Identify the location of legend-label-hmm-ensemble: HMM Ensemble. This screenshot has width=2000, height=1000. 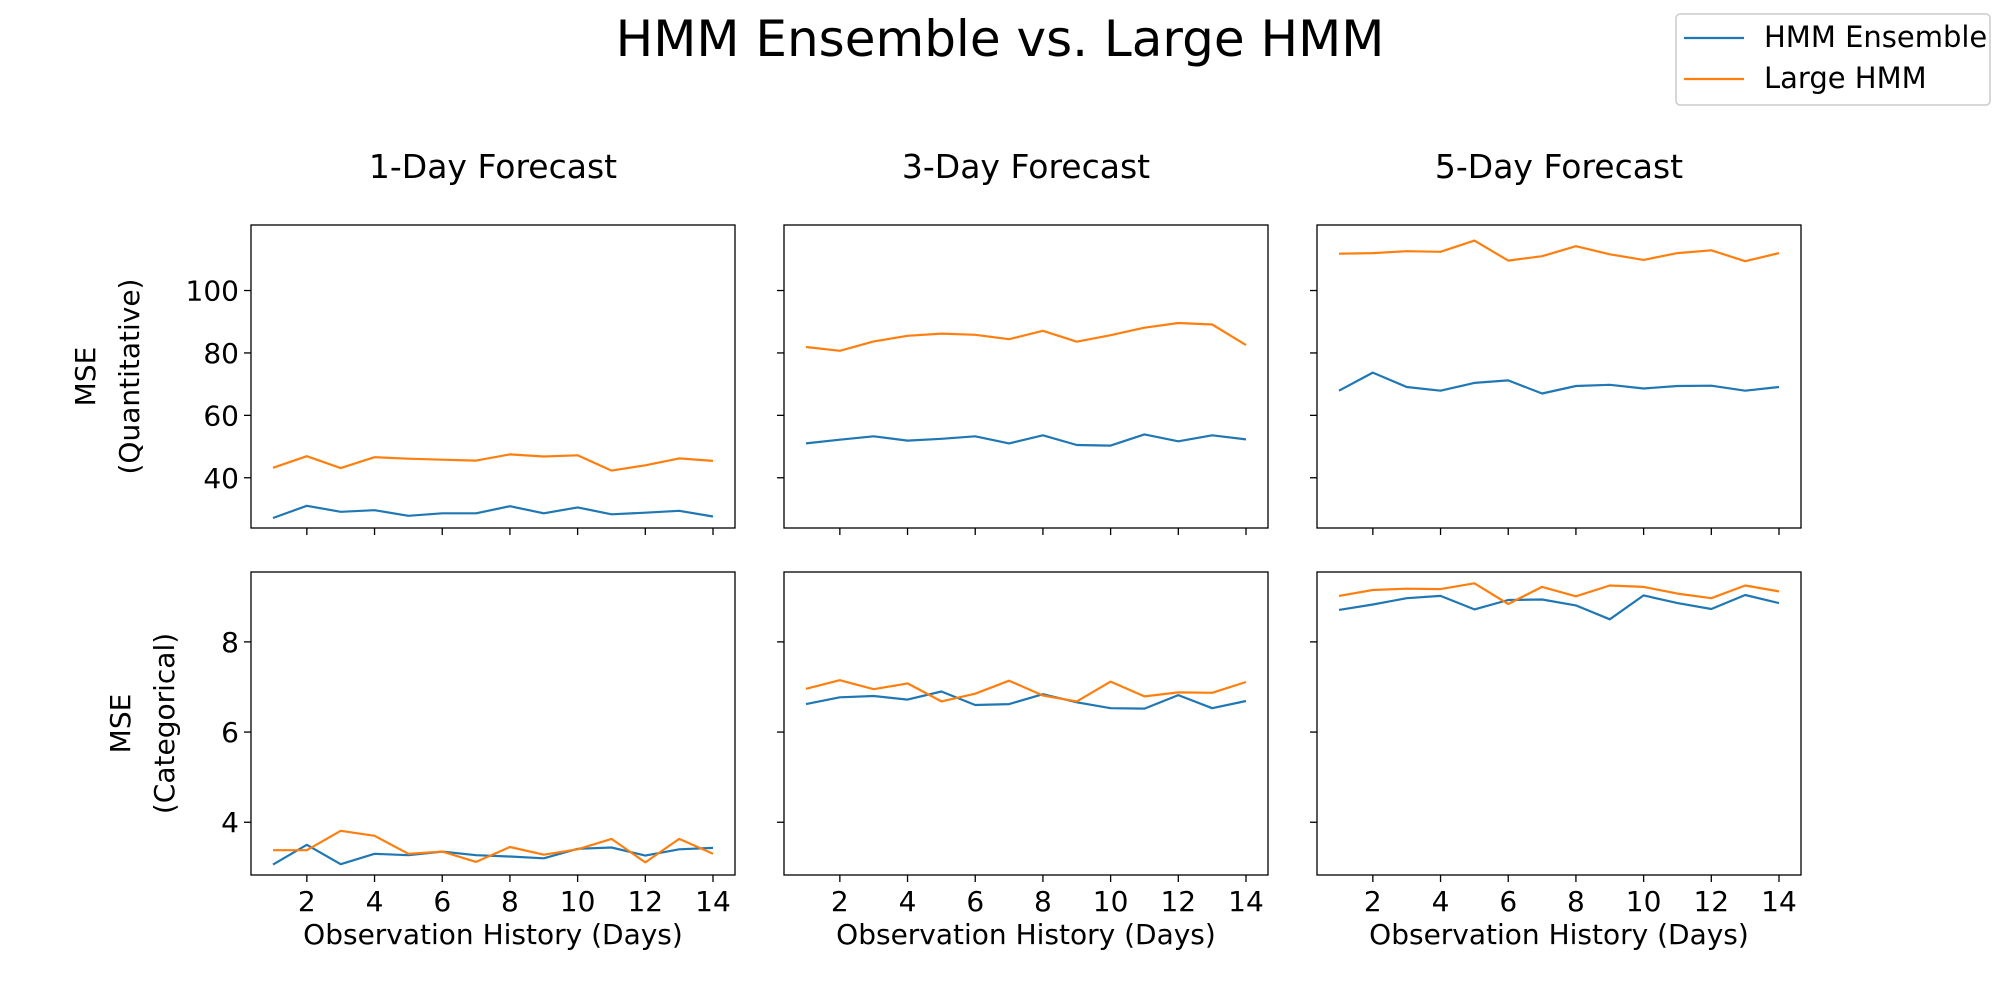
(1875, 37).